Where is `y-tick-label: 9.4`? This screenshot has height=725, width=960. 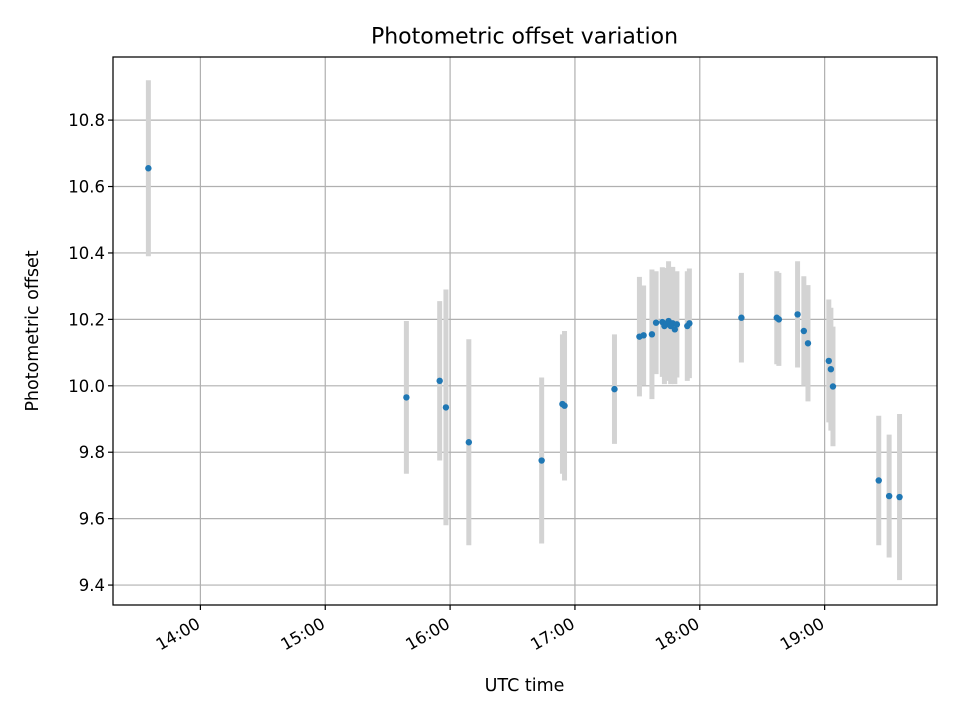
y-tick-label: 9.4 is located at coordinates (92, 585).